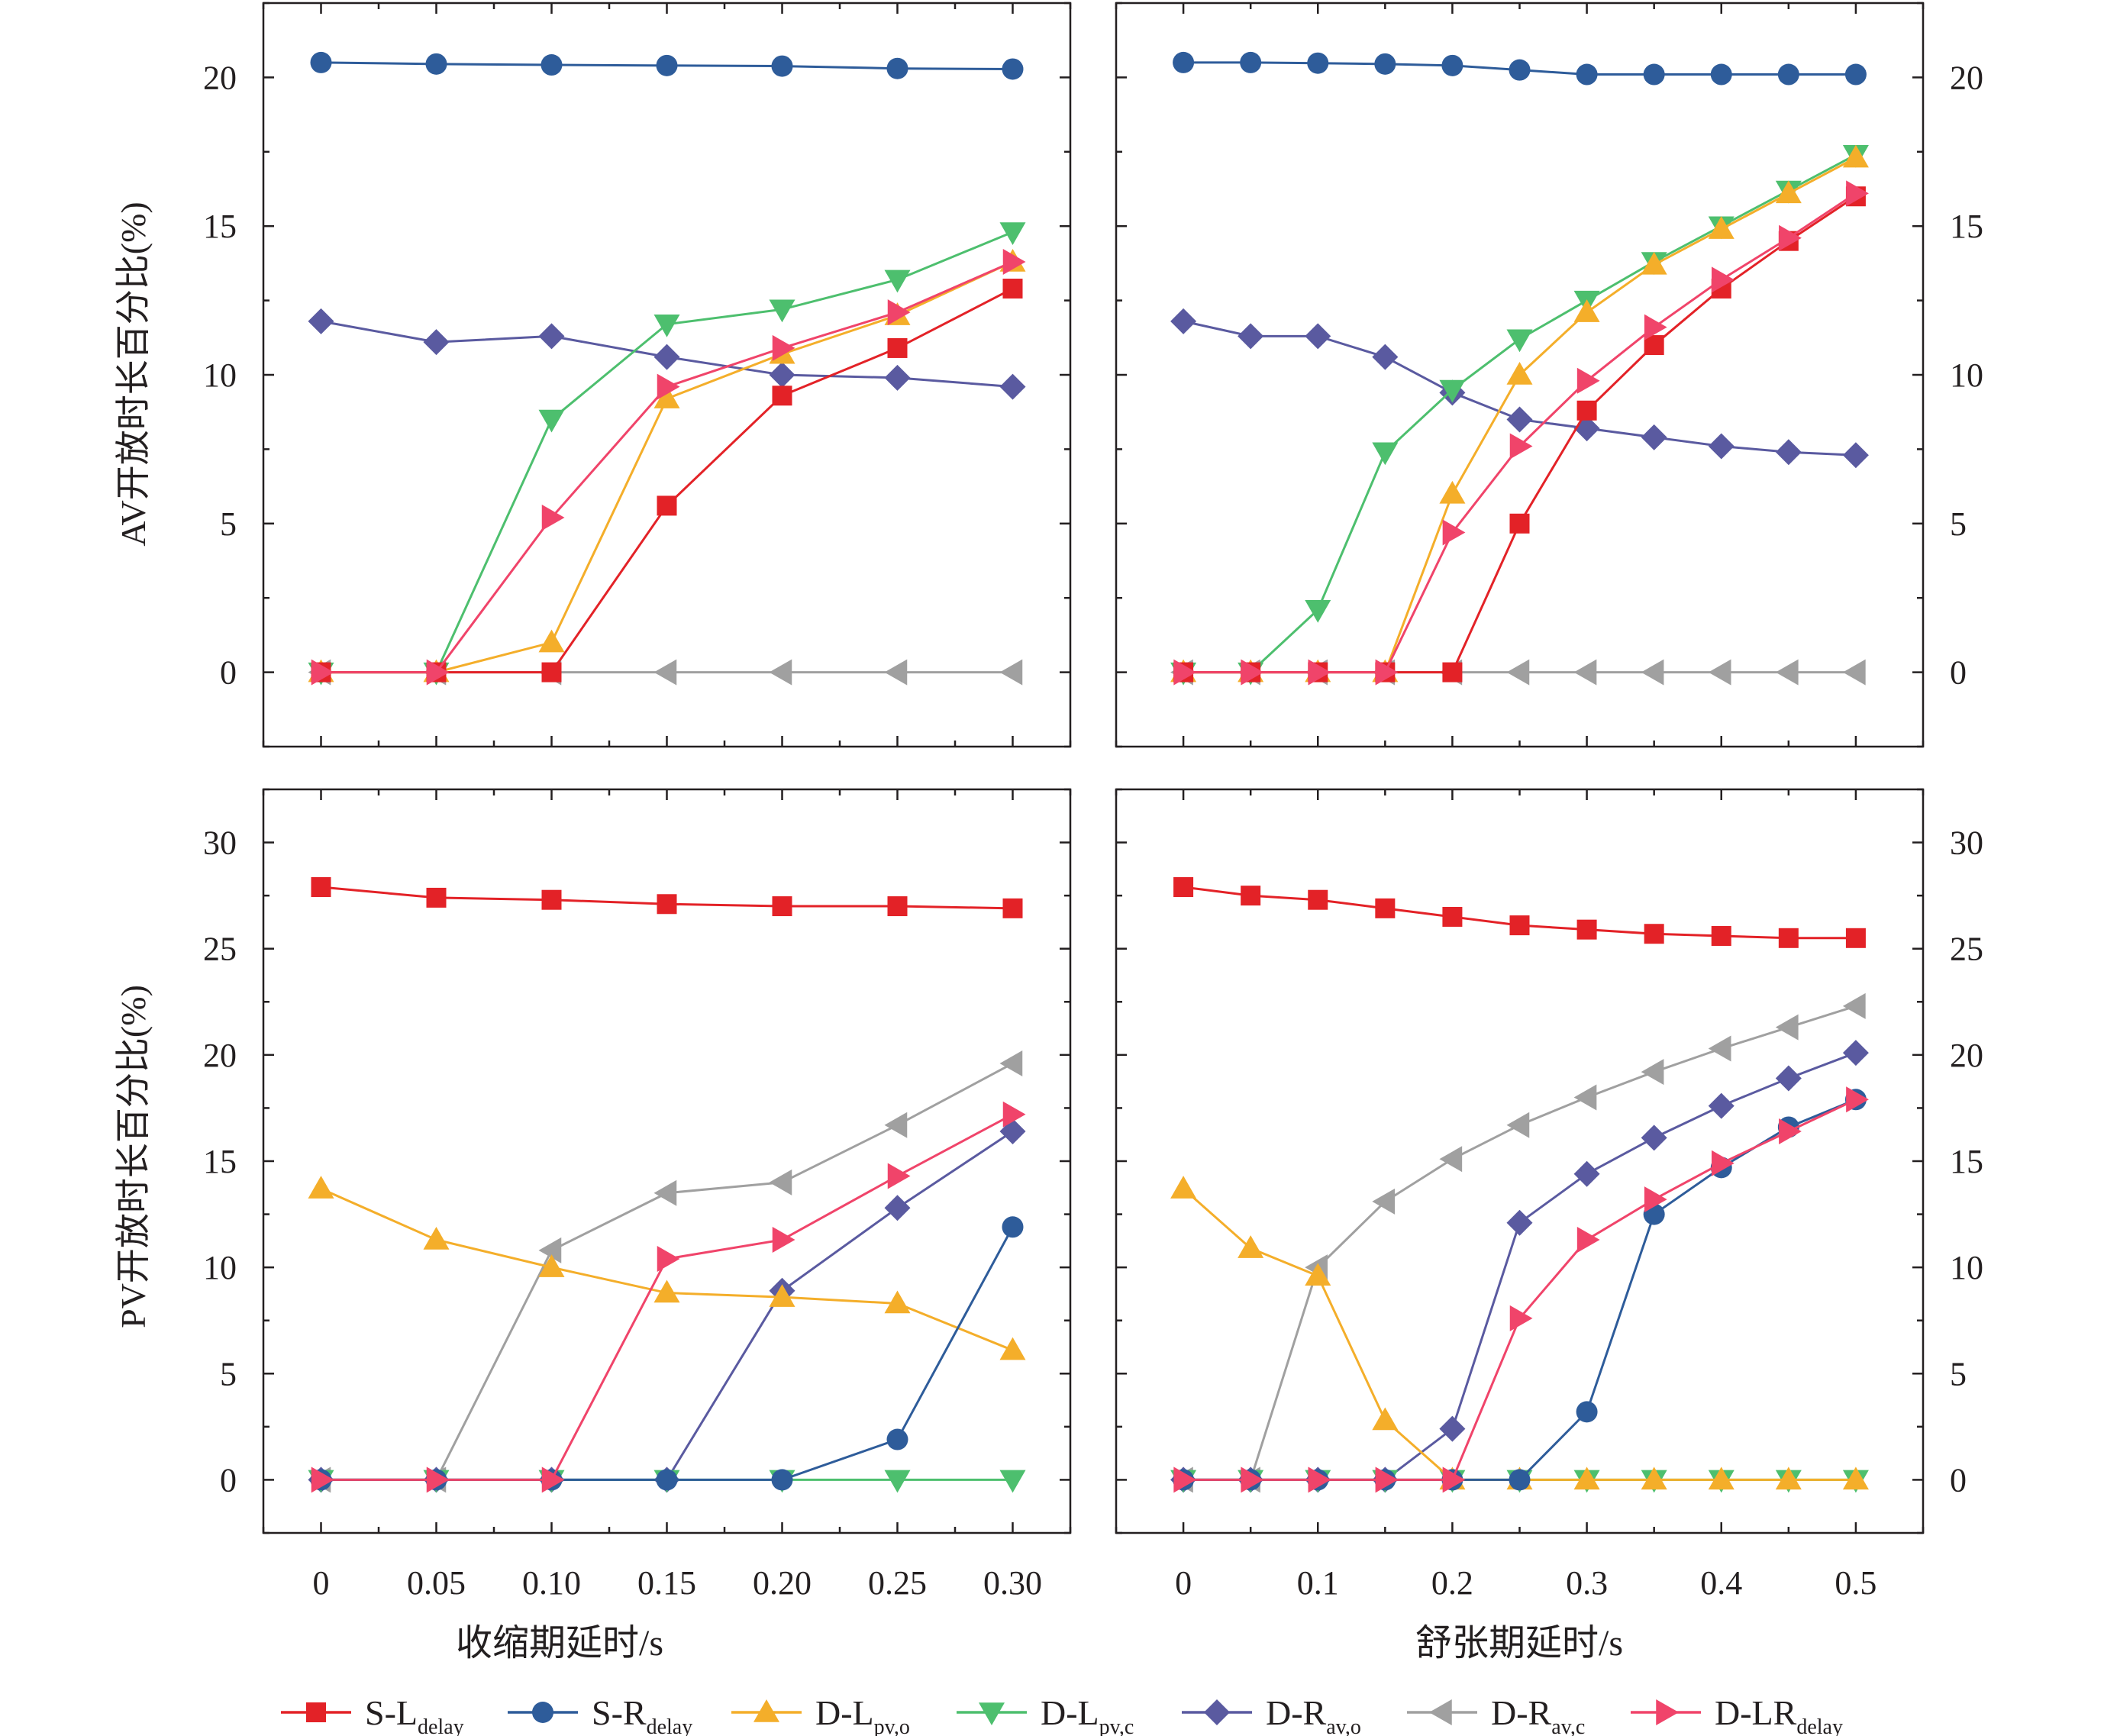 The height and width of the screenshot is (1736, 2104). What do you see at coordinates (321, 1583) in the screenshot?
I see `x-tick-label: 0` at bounding box center [321, 1583].